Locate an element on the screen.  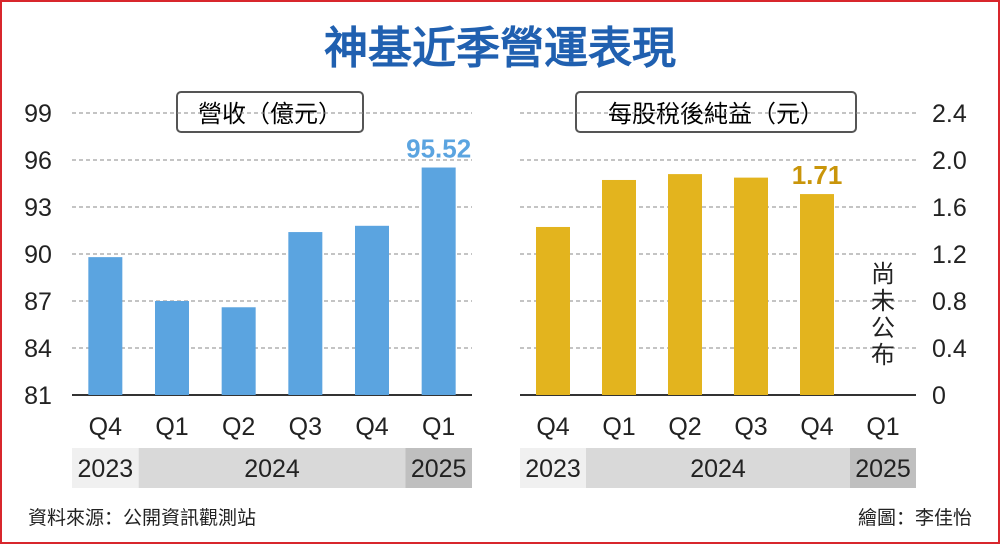
y-tick-label: 99 is located at coordinates (38, 114).